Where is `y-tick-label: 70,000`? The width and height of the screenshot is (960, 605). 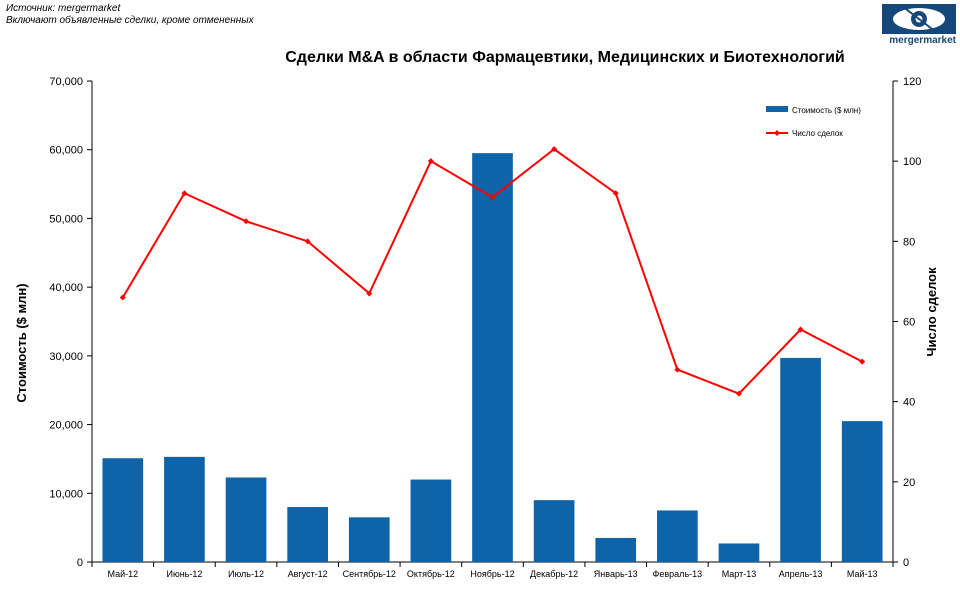
y-tick-label: 70,000 is located at coordinates (66, 82).